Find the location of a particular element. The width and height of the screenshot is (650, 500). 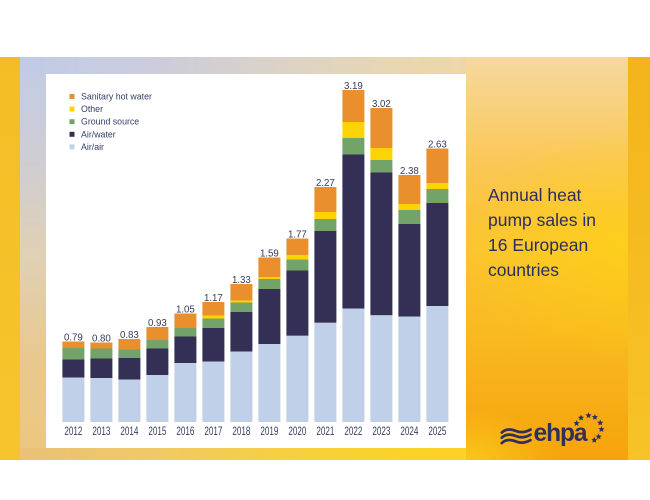

svg-text: 2.27 is located at coordinates (325, 183).